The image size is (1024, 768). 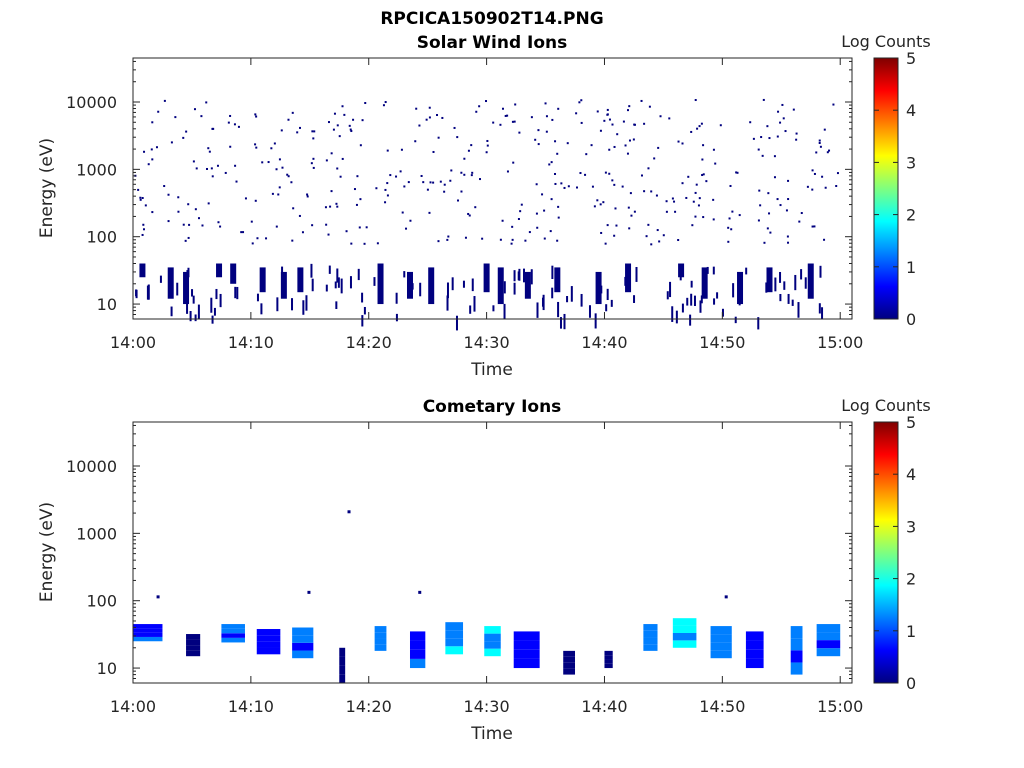 What do you see at coordinates (604, 342) in the screenshot?
I see `x-tick-label: 14:40` at bounding box center [604, 342].